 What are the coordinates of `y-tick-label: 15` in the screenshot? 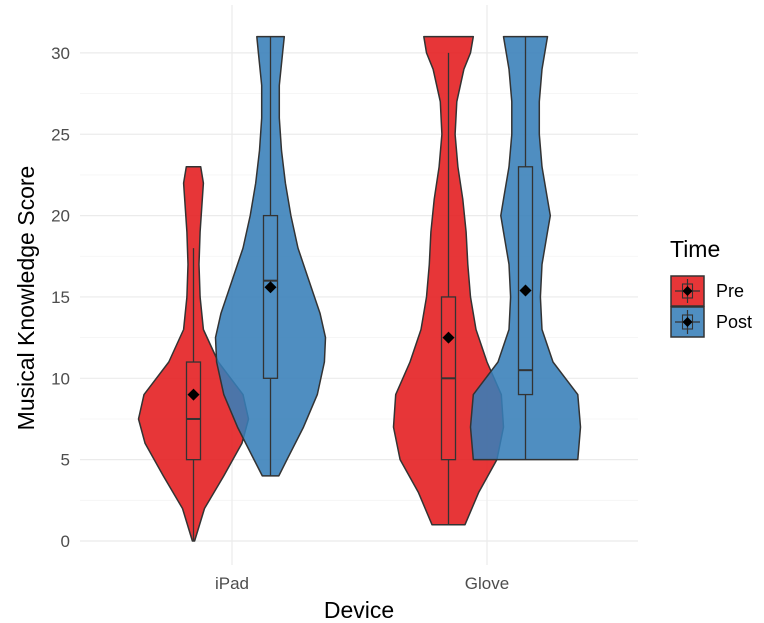 It's located at (60, 297).